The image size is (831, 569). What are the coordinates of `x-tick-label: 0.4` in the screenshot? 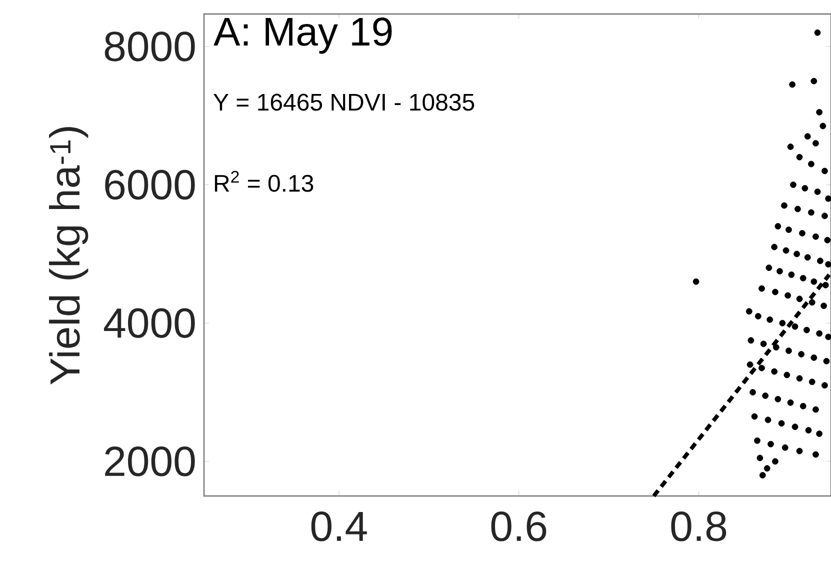 It's located at (339, 527).